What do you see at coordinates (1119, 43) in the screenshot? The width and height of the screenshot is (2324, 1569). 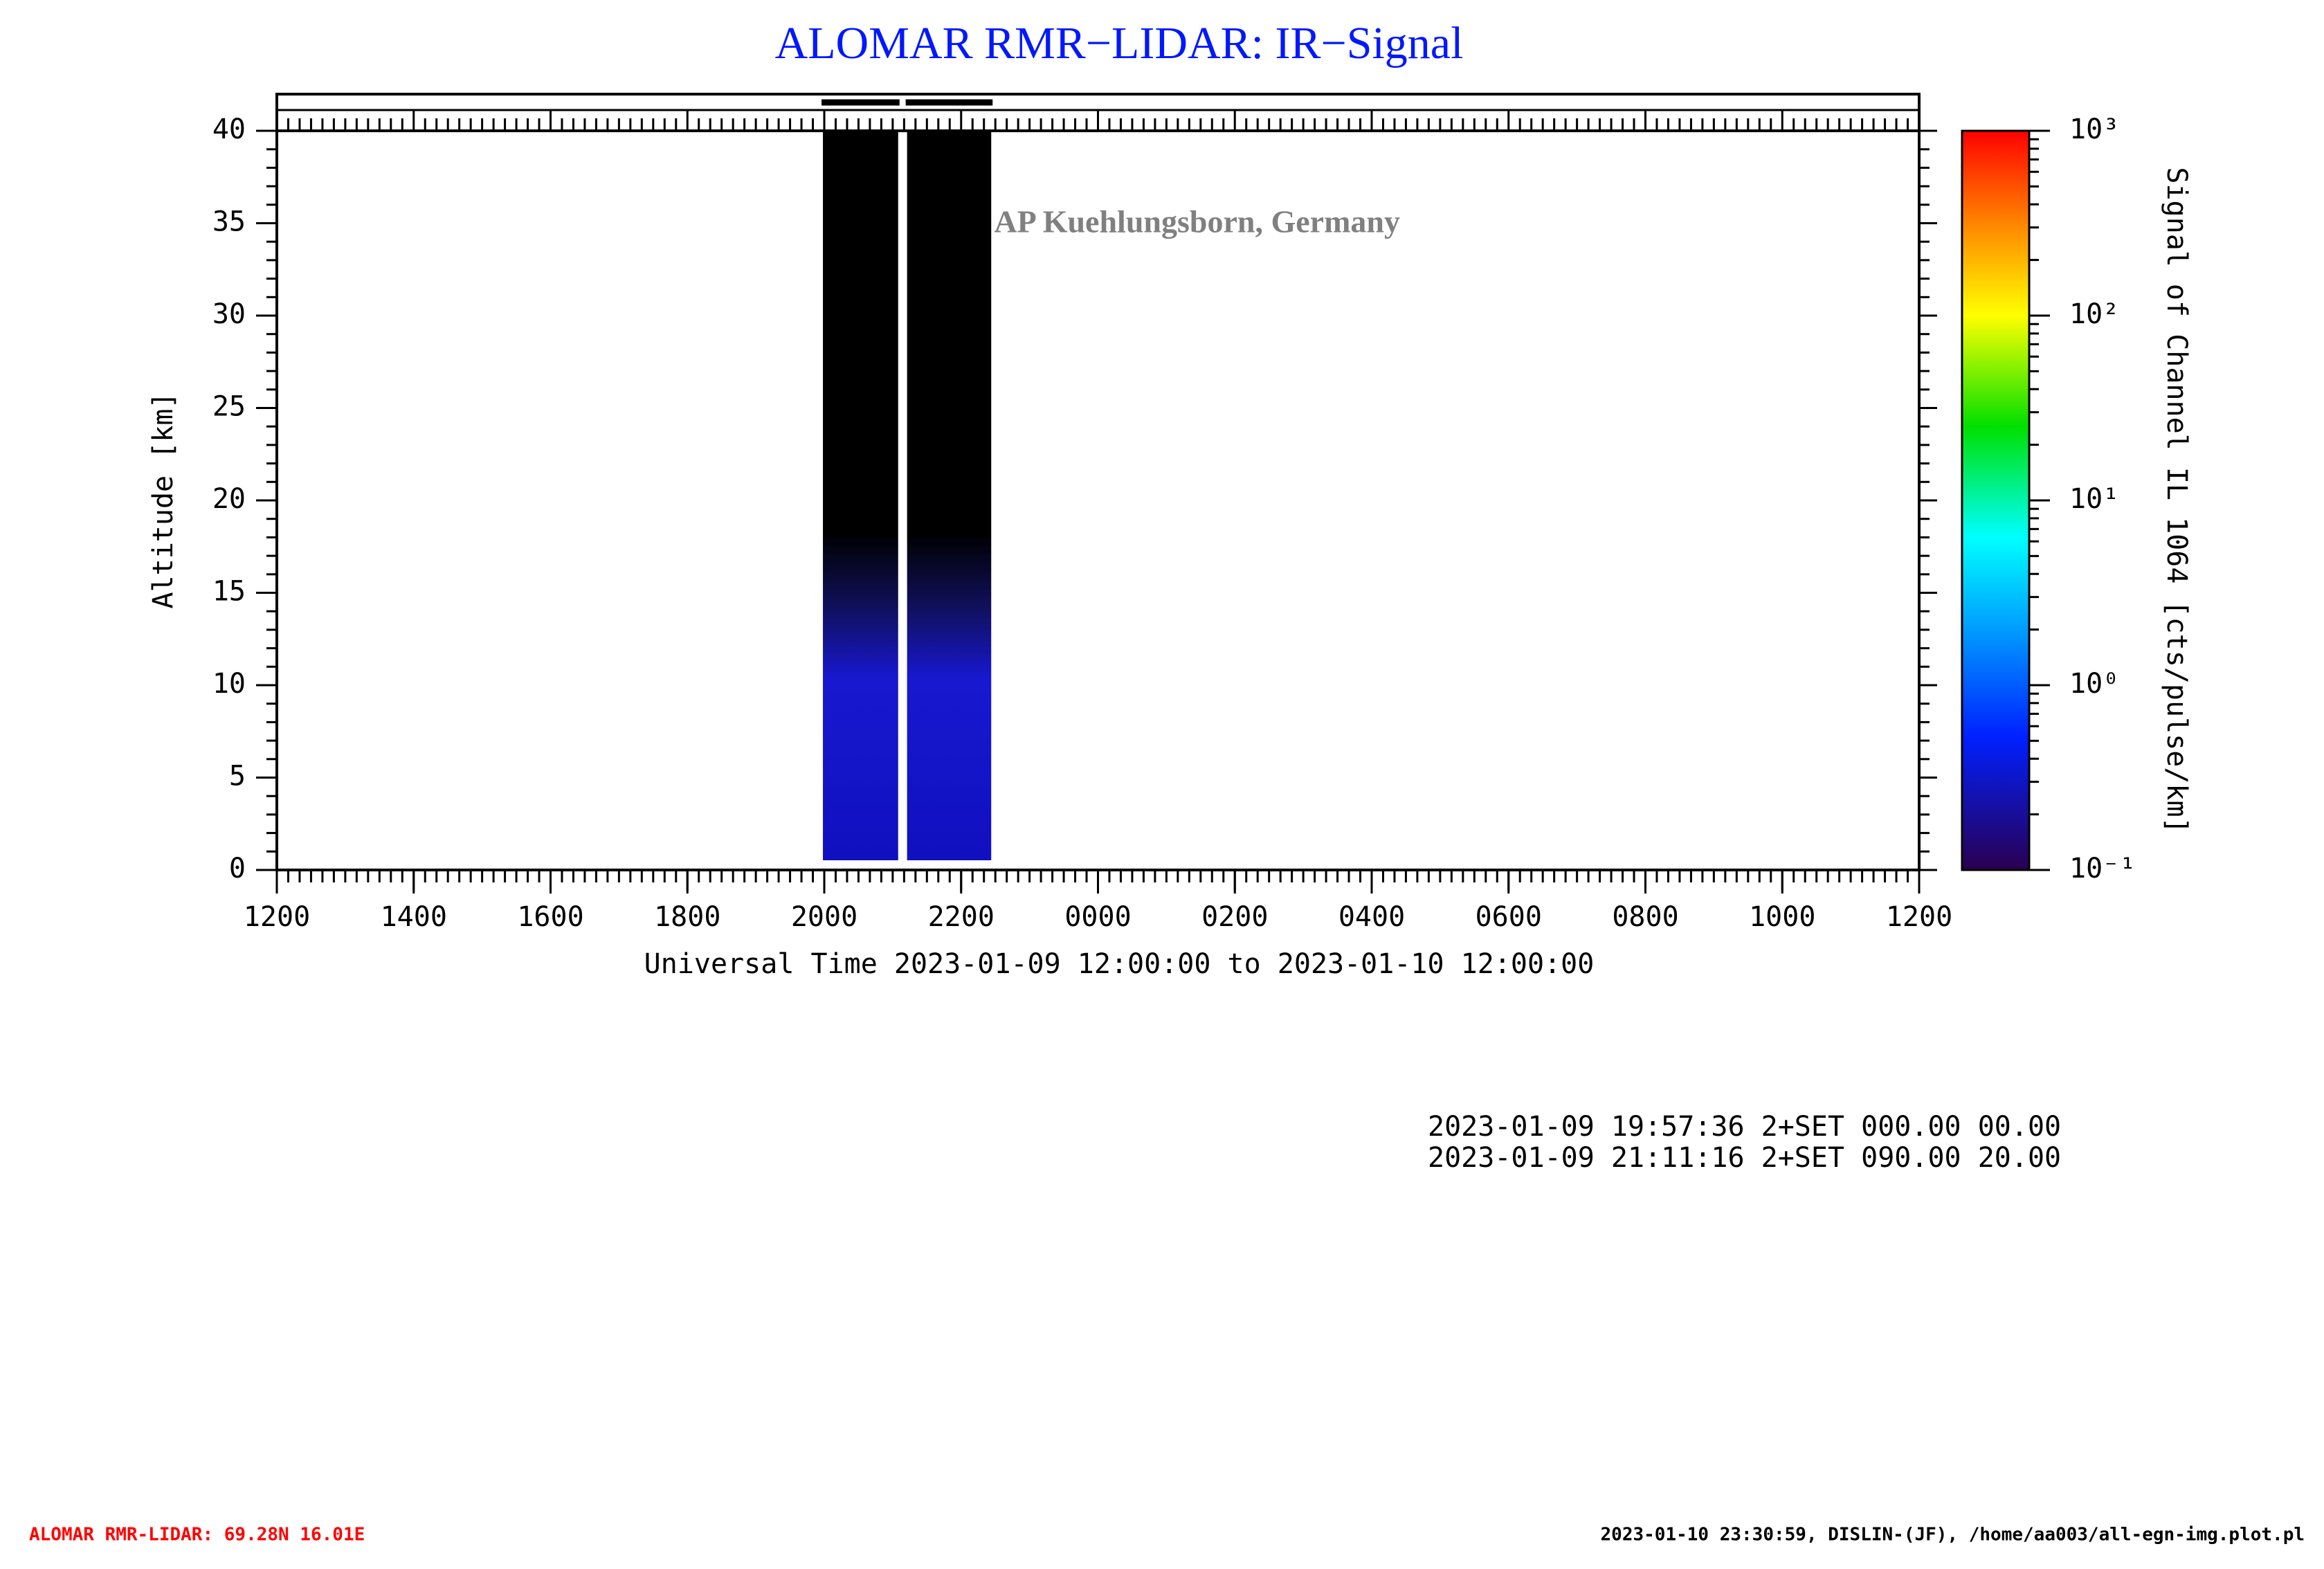 I see `chart-title: ALOMAR RMR−LIDAR: IR−Signal` at bounding box center [1119, 43].